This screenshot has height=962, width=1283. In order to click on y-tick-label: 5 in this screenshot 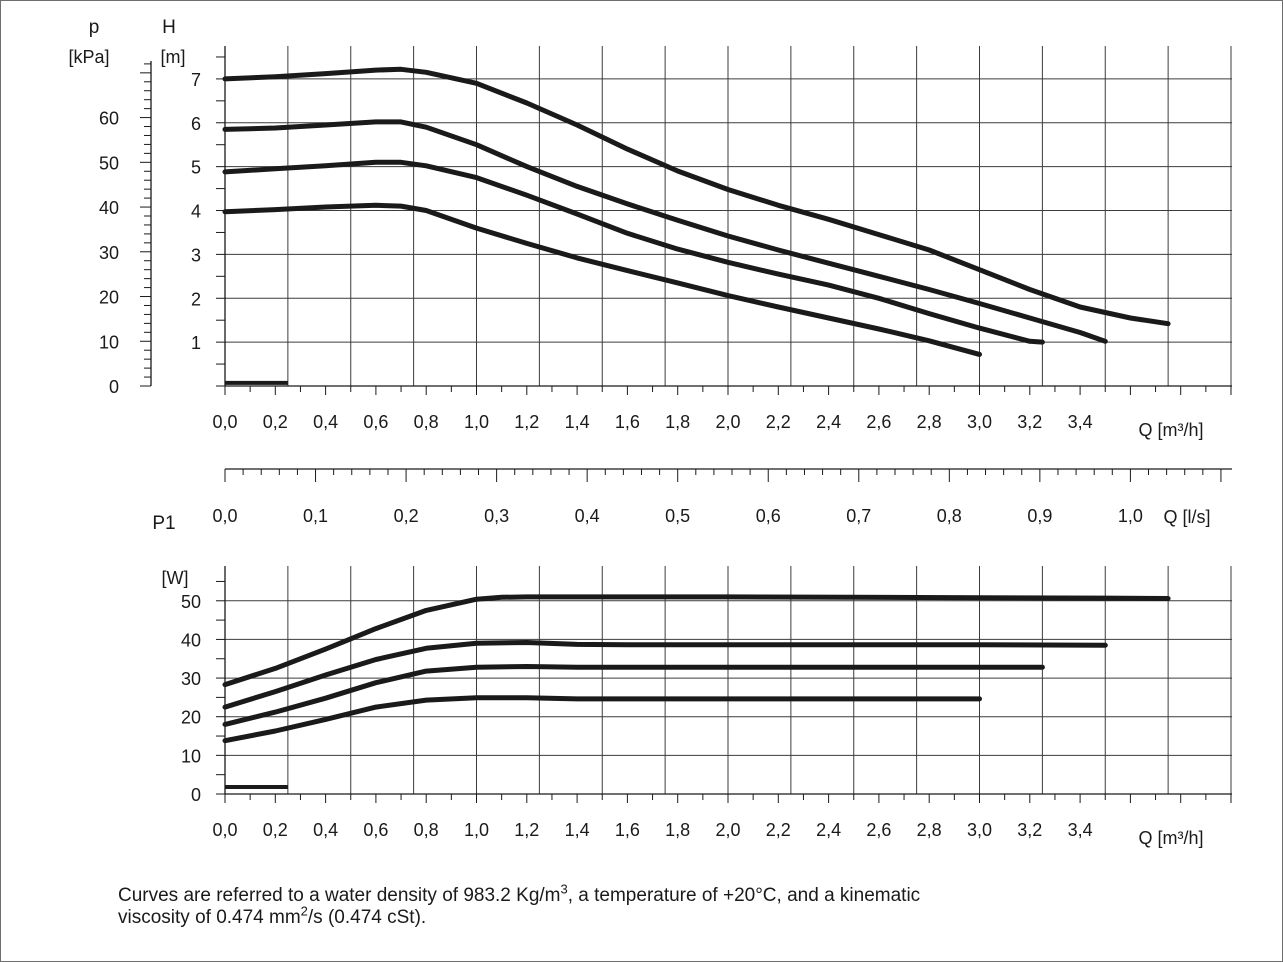, I will do `click(196, 168)`.